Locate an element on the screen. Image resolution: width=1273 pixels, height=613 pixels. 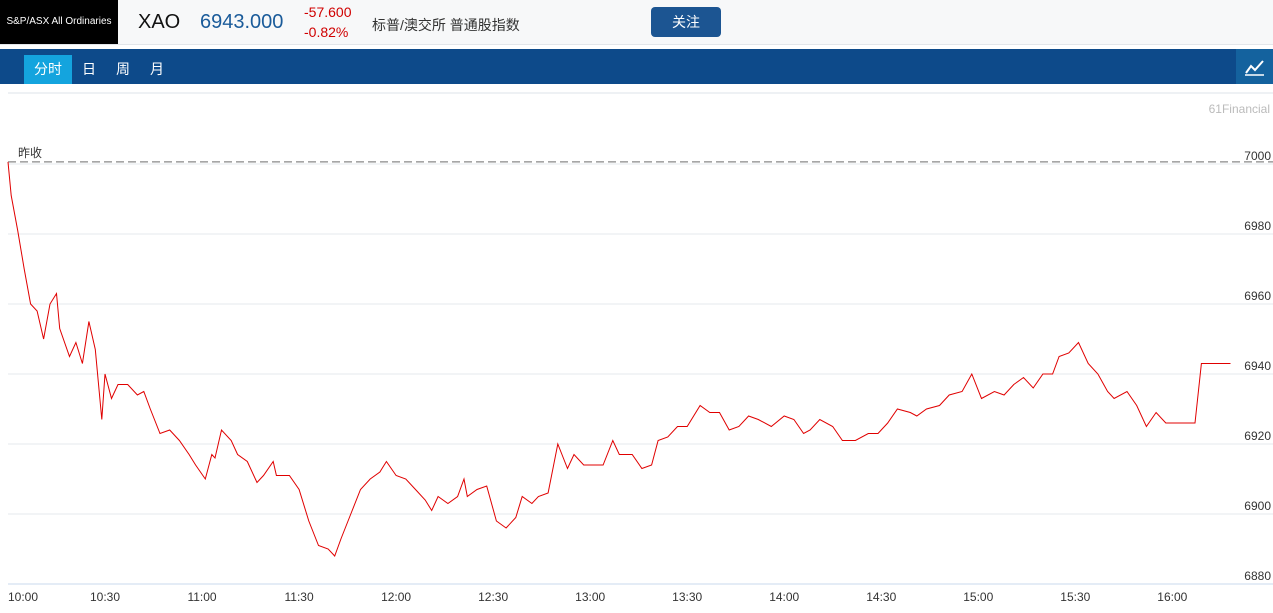
tab: 月 is located at coordinates (157, 69).